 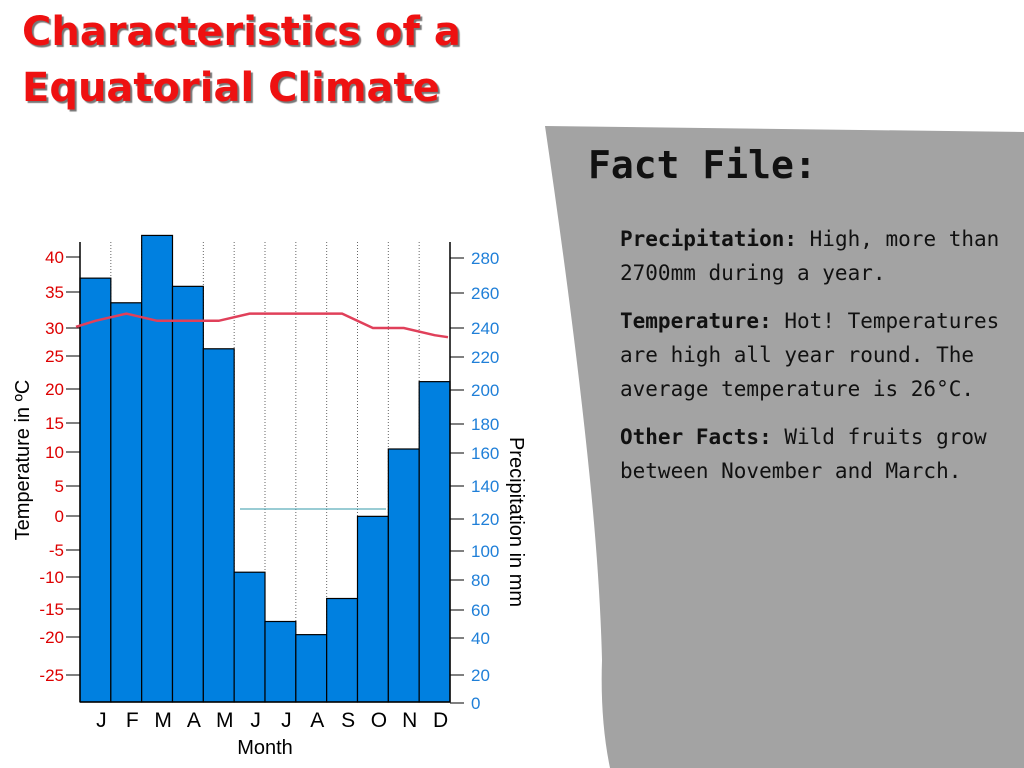 What do you see at coordinates (475, 703) in the screenshot?
I see `right-tick-label: 0` at bounding box center [475, 703].